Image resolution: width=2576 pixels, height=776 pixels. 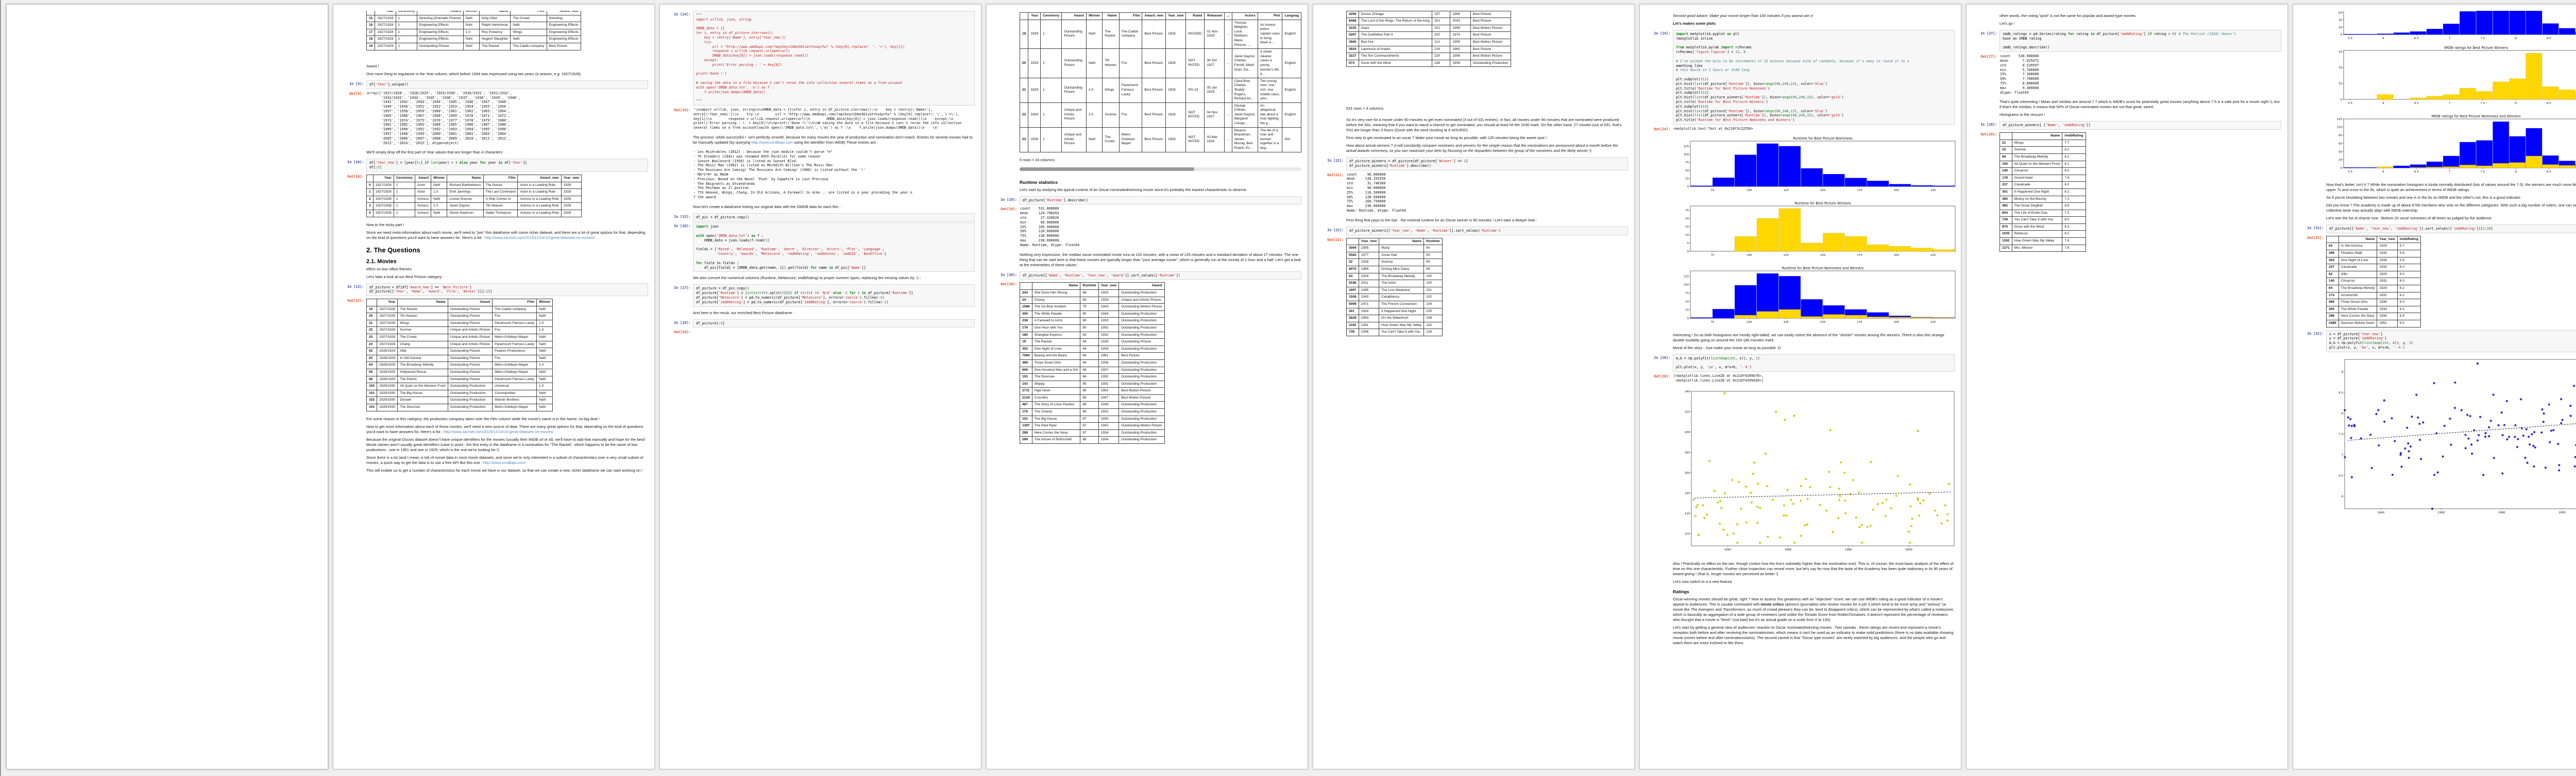 What do you see at coordinates (1933, 322) in the screenshot?
I see `svg-text: 225` at bounding box center [1933, 322].